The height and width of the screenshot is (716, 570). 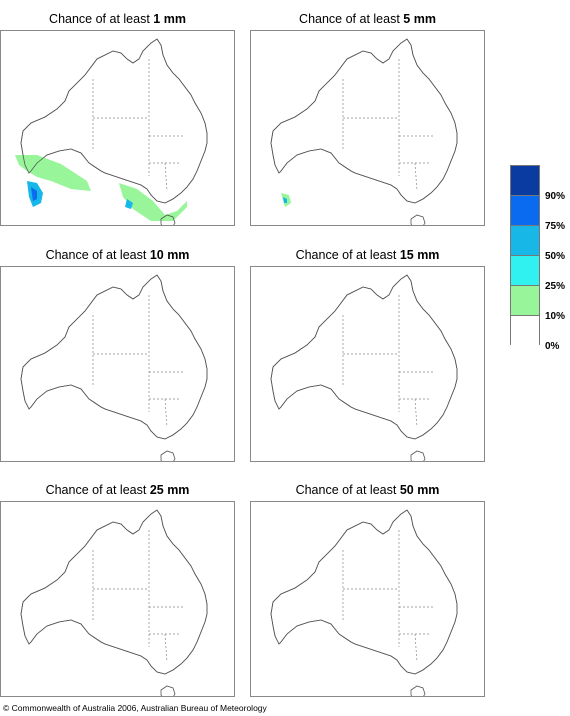 What do you see at coordinates (117, 19) in the screenshot?
I see `panel-title: Chance of at least 1 mm` at bounding box center [117, 19].